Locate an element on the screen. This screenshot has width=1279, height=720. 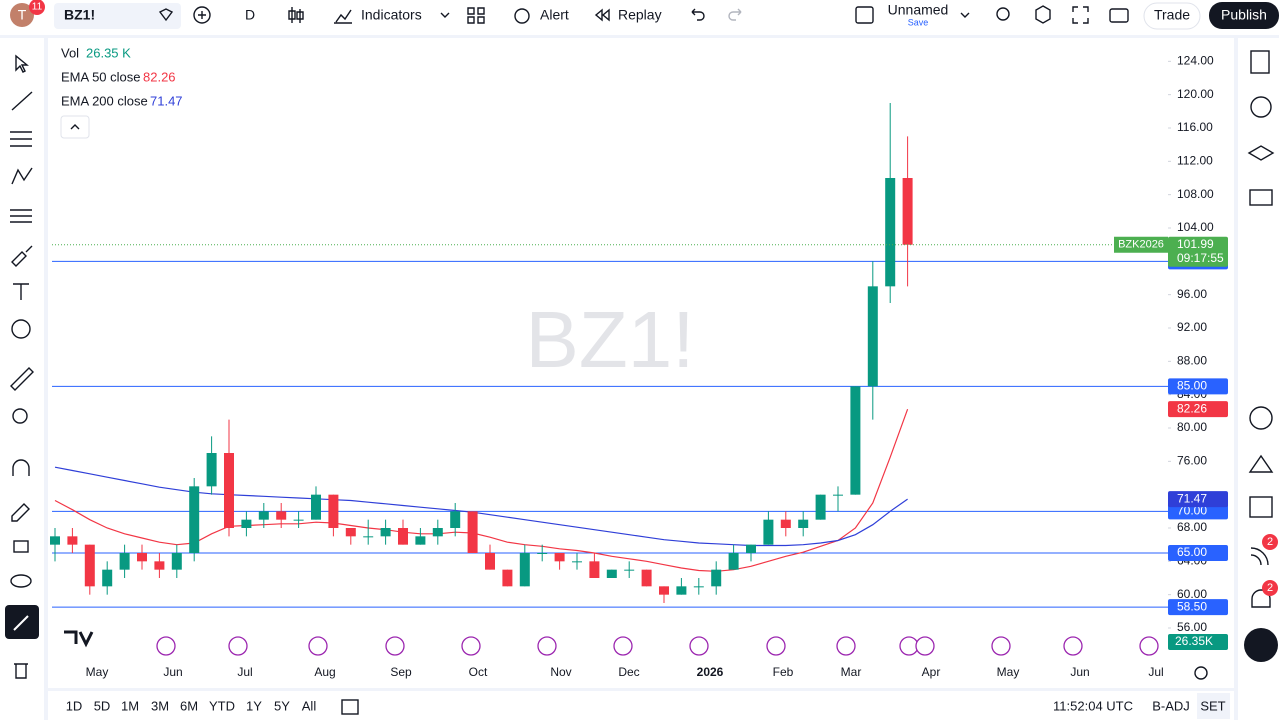
pattern-tool is located at coordinates (22, 176).